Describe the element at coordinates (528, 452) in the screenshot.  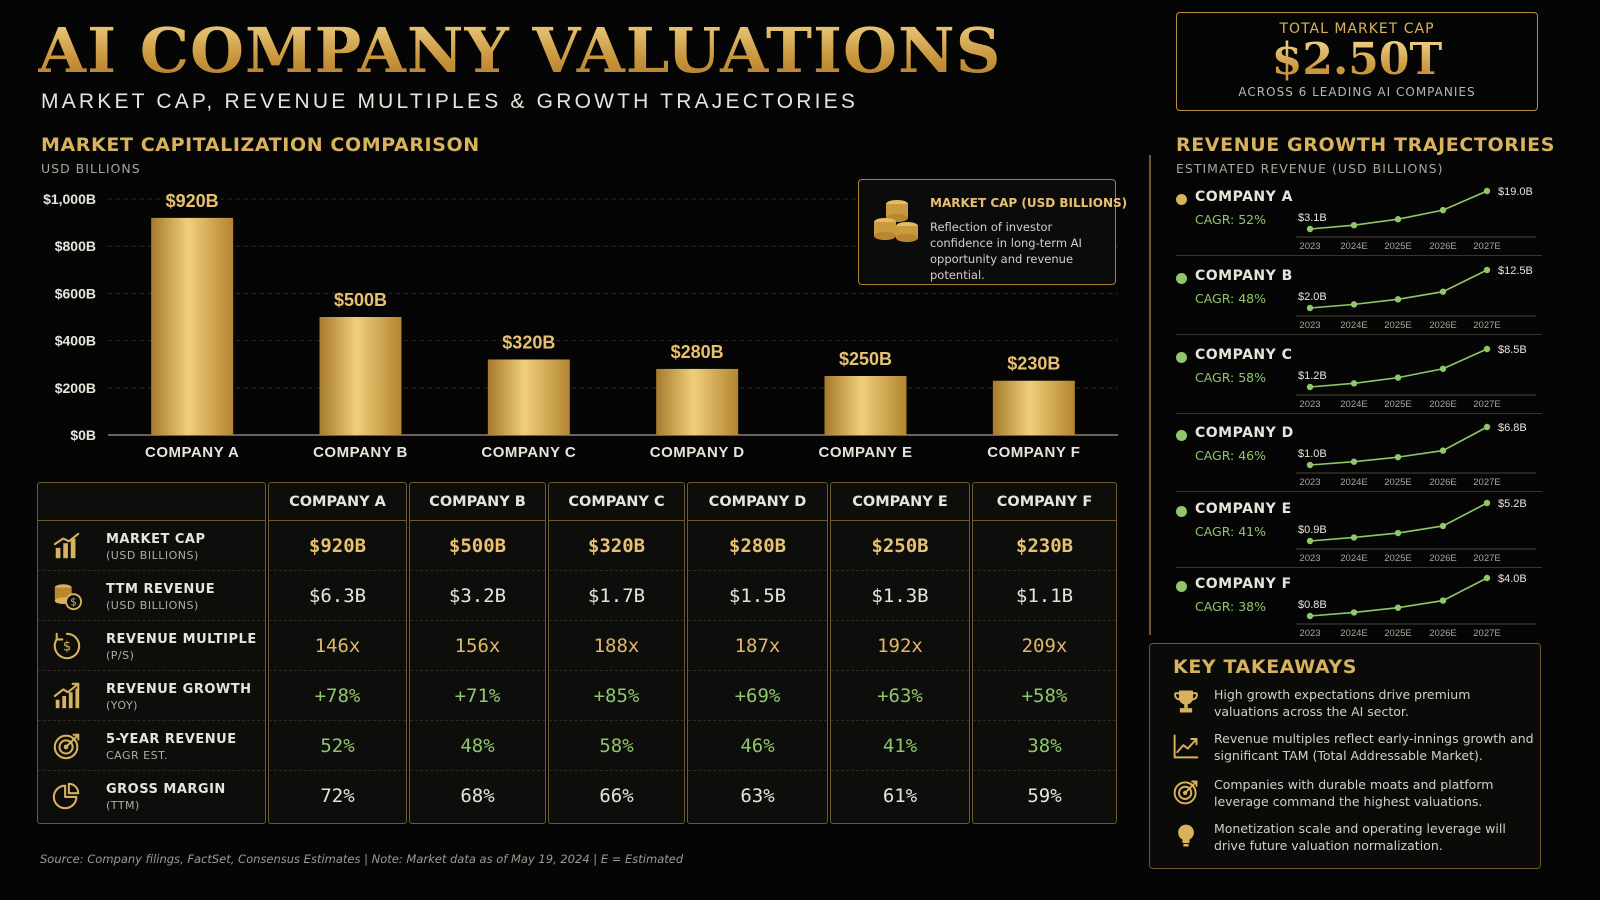
I see `x-category-label: COMPANY C` at that location.